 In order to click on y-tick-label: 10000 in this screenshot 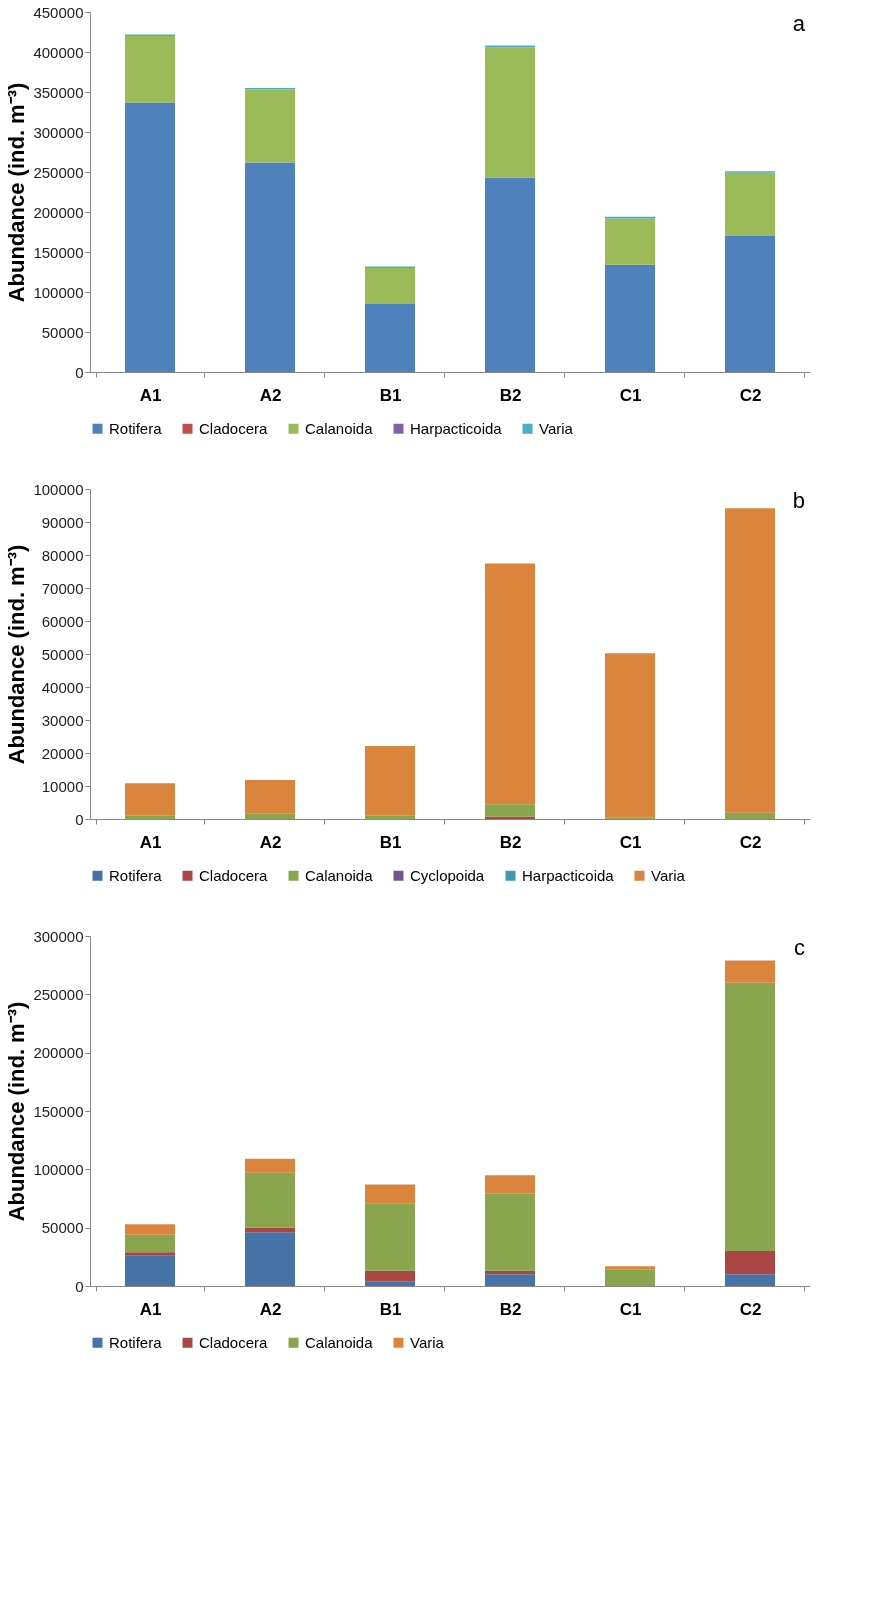, I will do `click(62, 786)`.